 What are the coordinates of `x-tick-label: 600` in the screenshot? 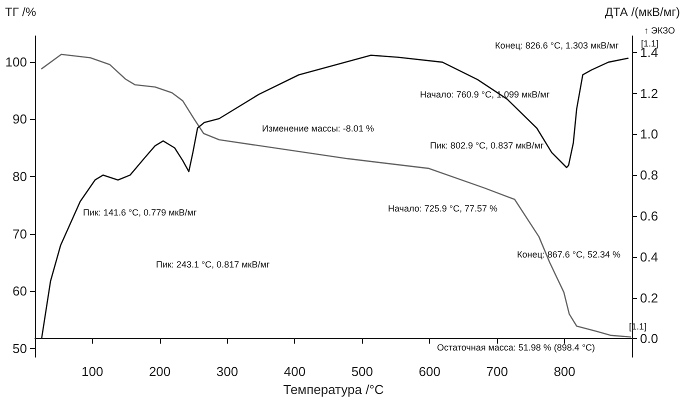 It's located at (429, 372).